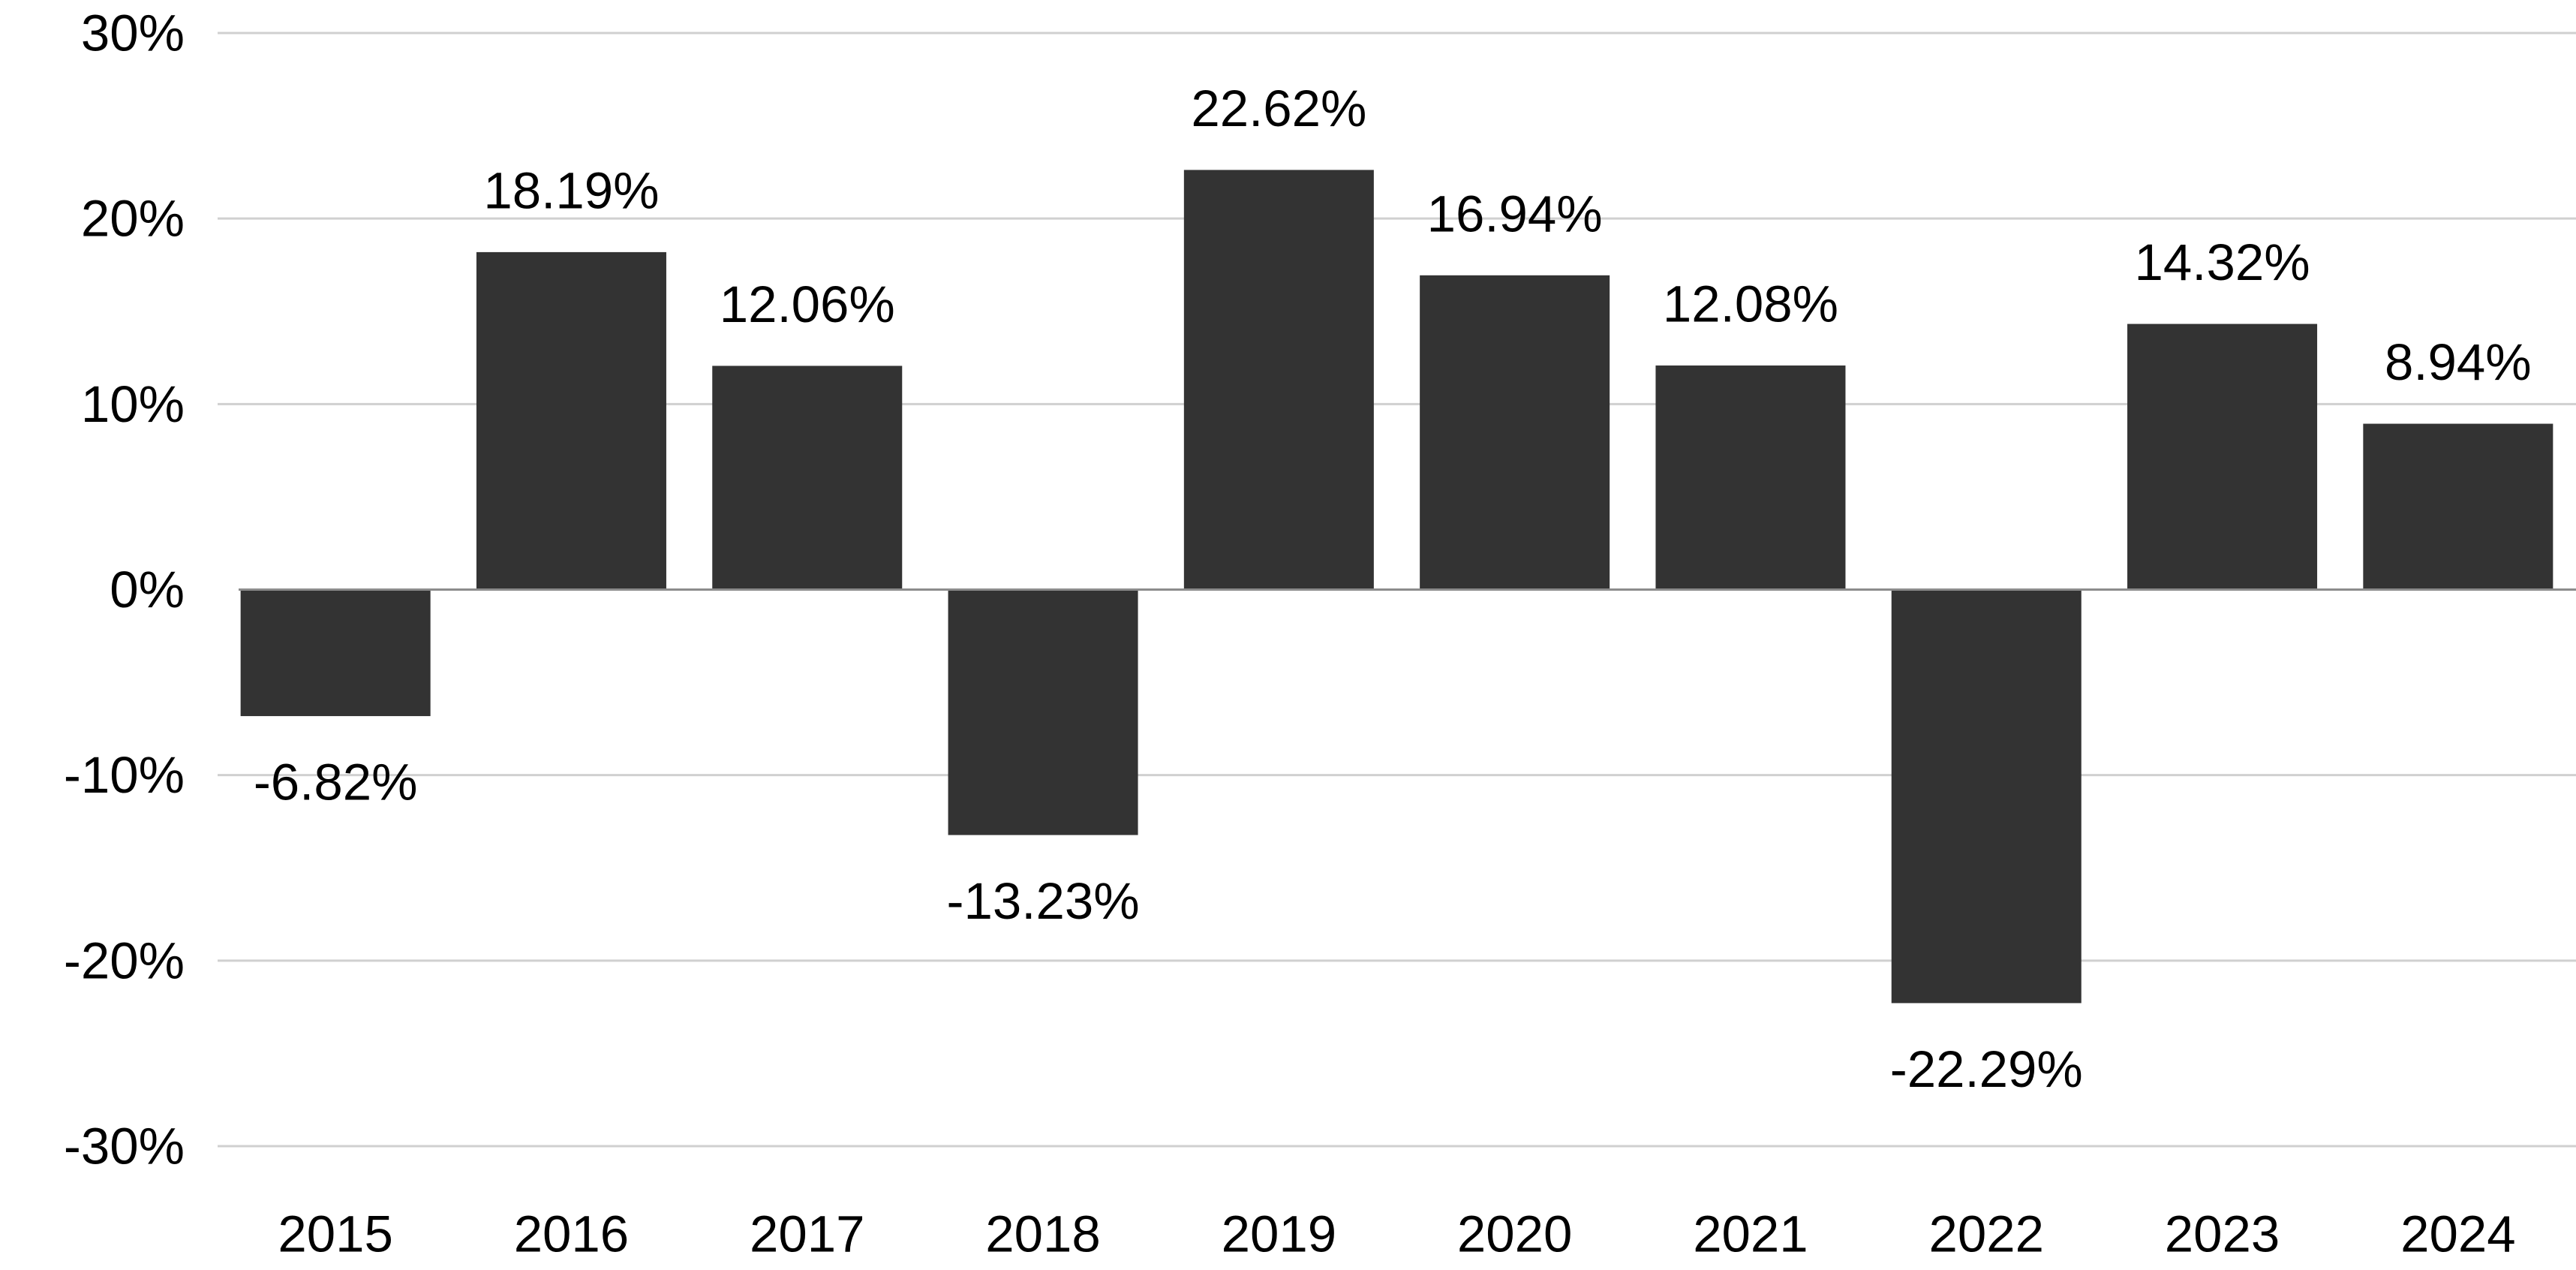 The image size is (2576, 1270). What do you see at coordinates (1279, 1234) in the screenshot?
I see `x-tick-label: 2019` at bounding box center [1279, 1234].